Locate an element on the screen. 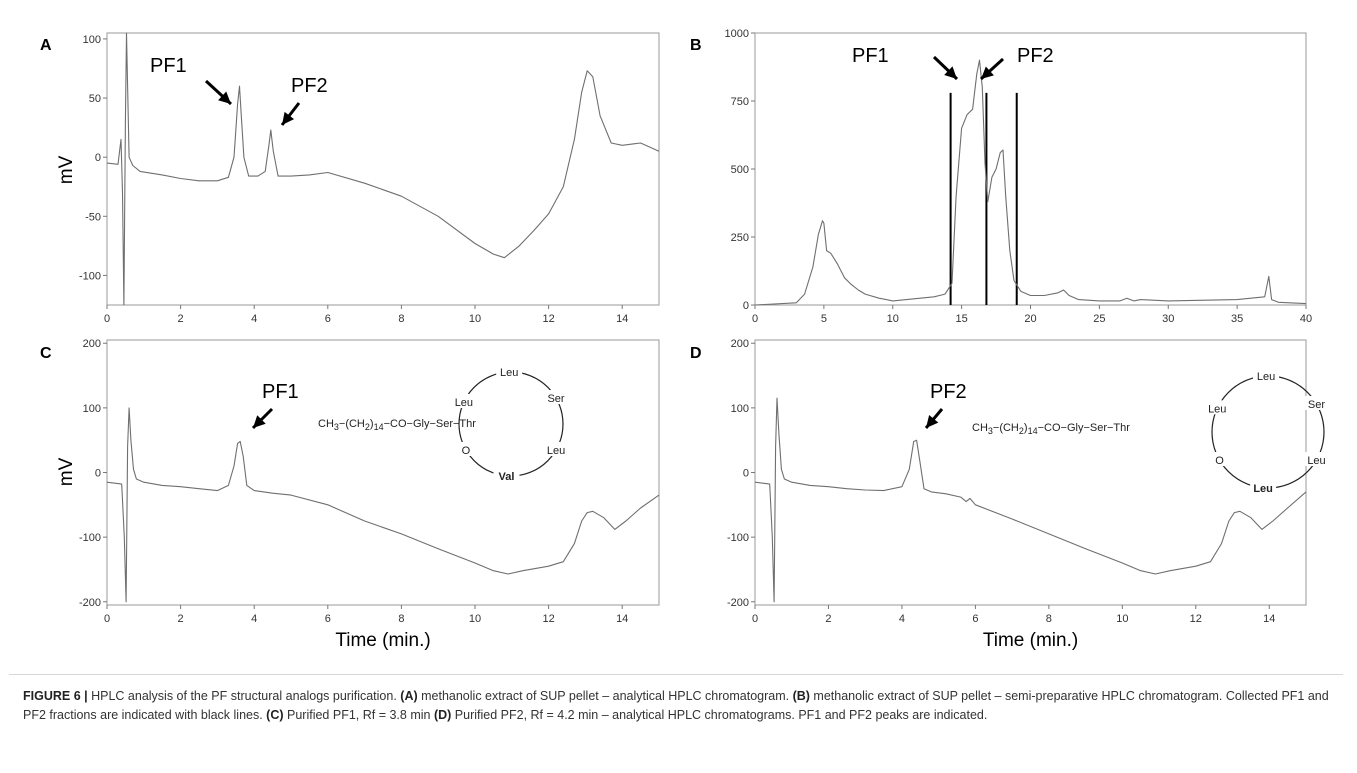 This screenshot has width=1357, height=773. panel-c-frame is located at coordinates (383, 472).